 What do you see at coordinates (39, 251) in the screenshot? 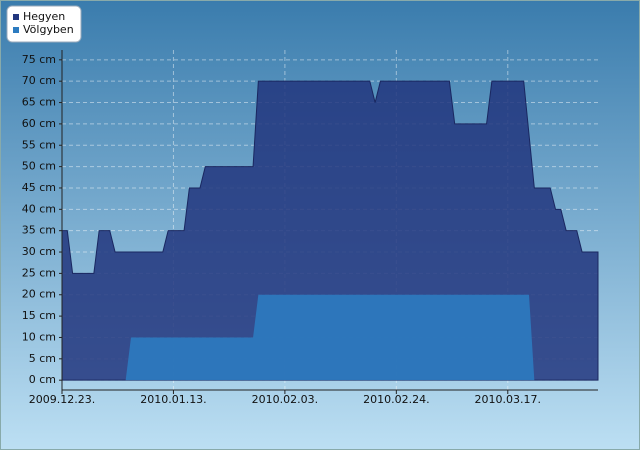
I see `y-tick-label: 30 cm` at bounding box center [39, 251].